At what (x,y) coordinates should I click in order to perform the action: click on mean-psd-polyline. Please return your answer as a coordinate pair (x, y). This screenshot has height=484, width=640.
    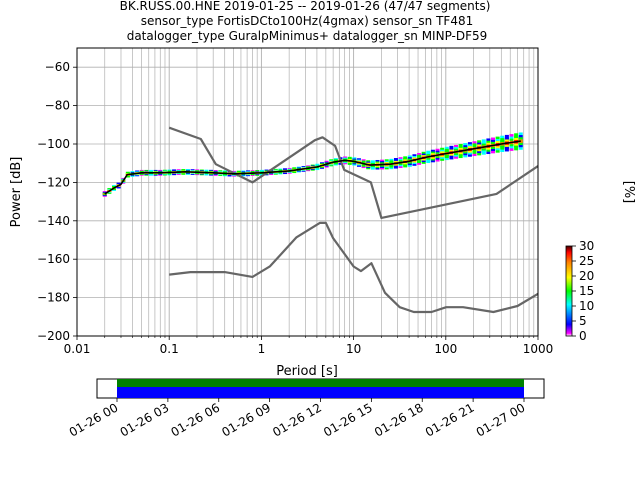
    Looking at the image, I should click on (312, 167).